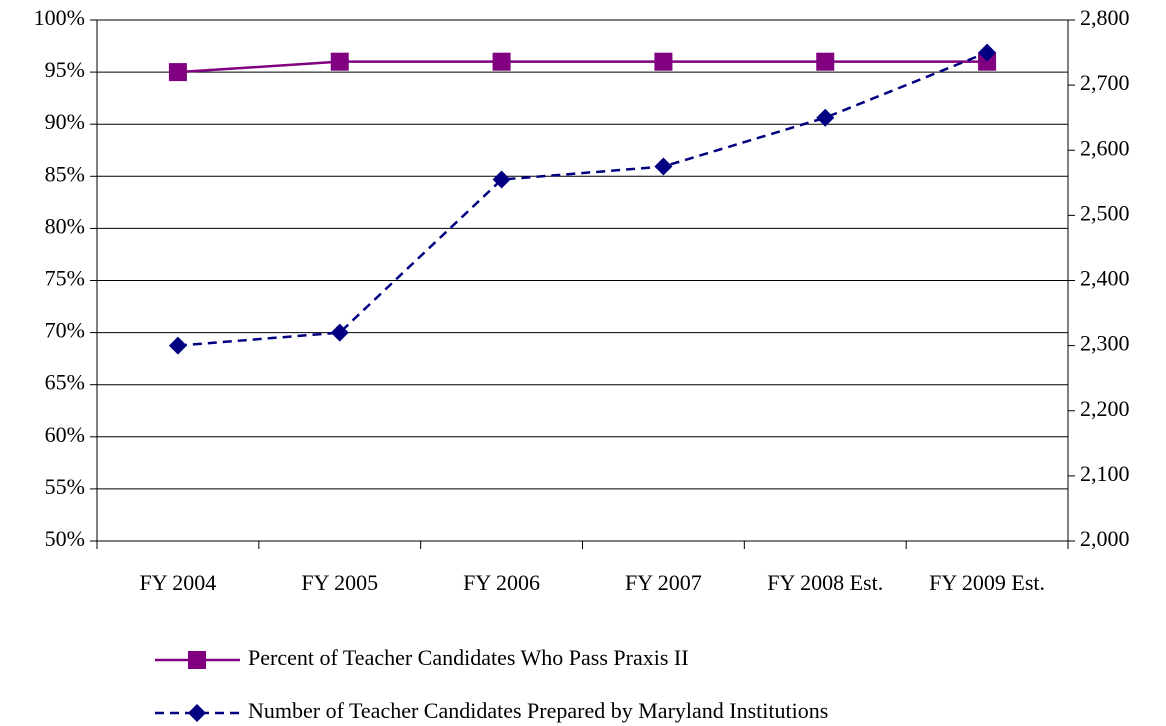 This screenshot has width=1166, height=726. I want to click on x-tick-label: FY 2005, so click(339, 582).